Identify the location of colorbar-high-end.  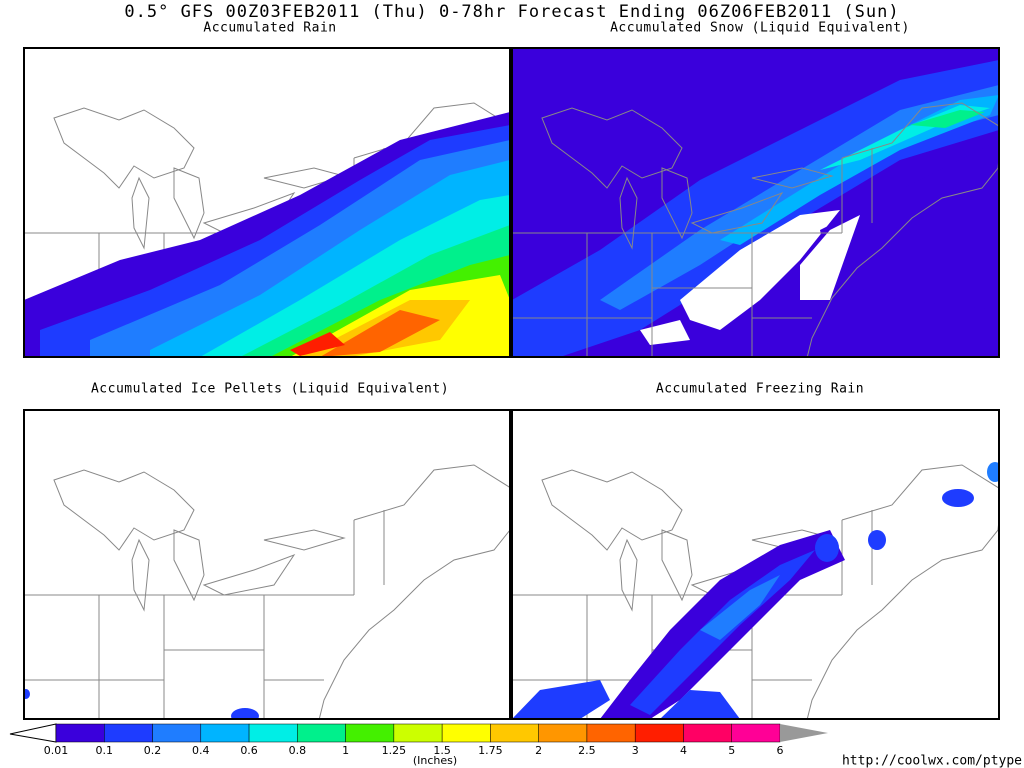
(804, 733).